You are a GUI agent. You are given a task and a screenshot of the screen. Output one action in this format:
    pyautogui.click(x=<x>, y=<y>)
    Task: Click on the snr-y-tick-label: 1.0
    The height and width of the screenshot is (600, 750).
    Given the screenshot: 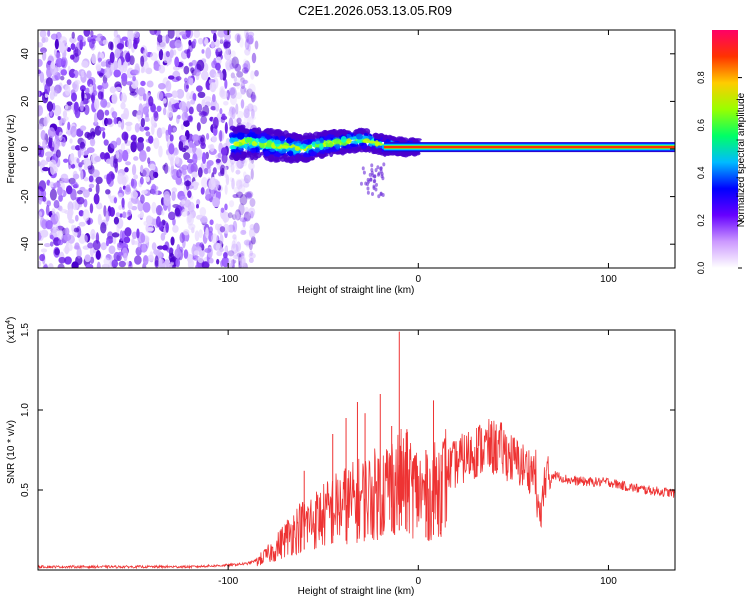 What is the action you would take?
    pyautogui.click(x=25, y=410)
    